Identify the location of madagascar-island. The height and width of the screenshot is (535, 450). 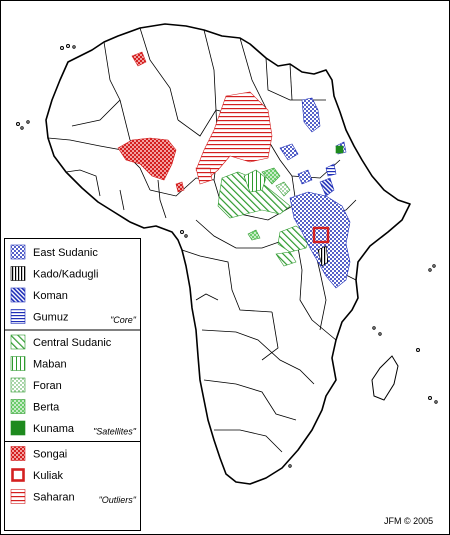
(385, 378).